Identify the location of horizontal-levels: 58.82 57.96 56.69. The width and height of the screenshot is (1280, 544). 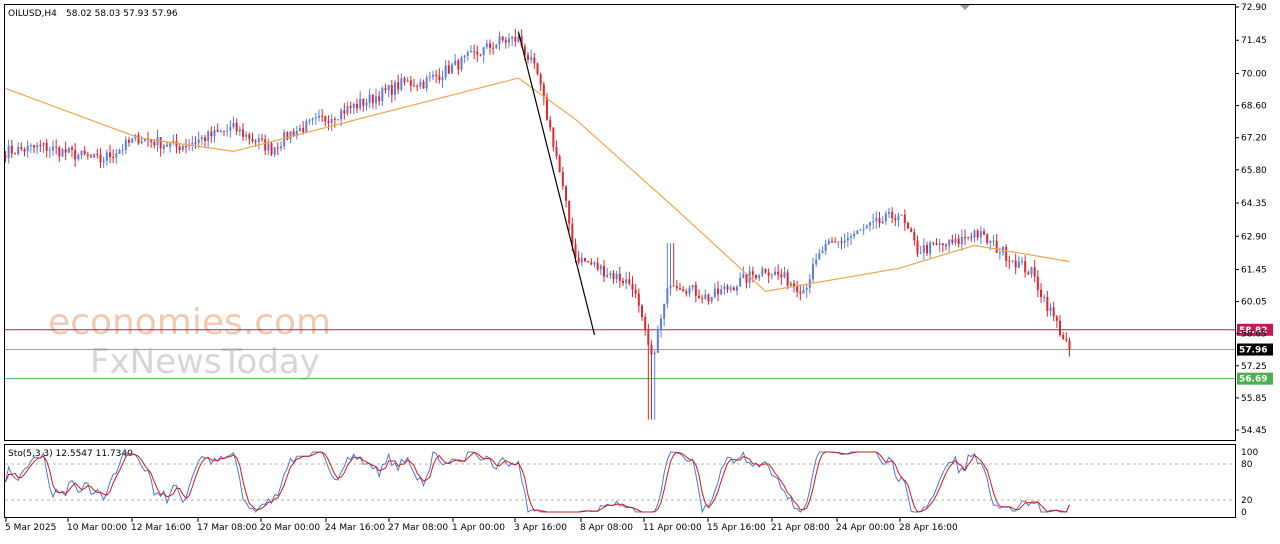
(639, 354).